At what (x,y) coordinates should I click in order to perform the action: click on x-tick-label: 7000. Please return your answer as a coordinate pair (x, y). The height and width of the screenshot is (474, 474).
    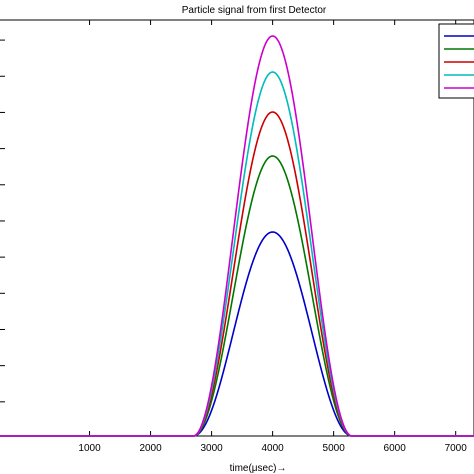
    Looking at the image, I should click on (456, 448).